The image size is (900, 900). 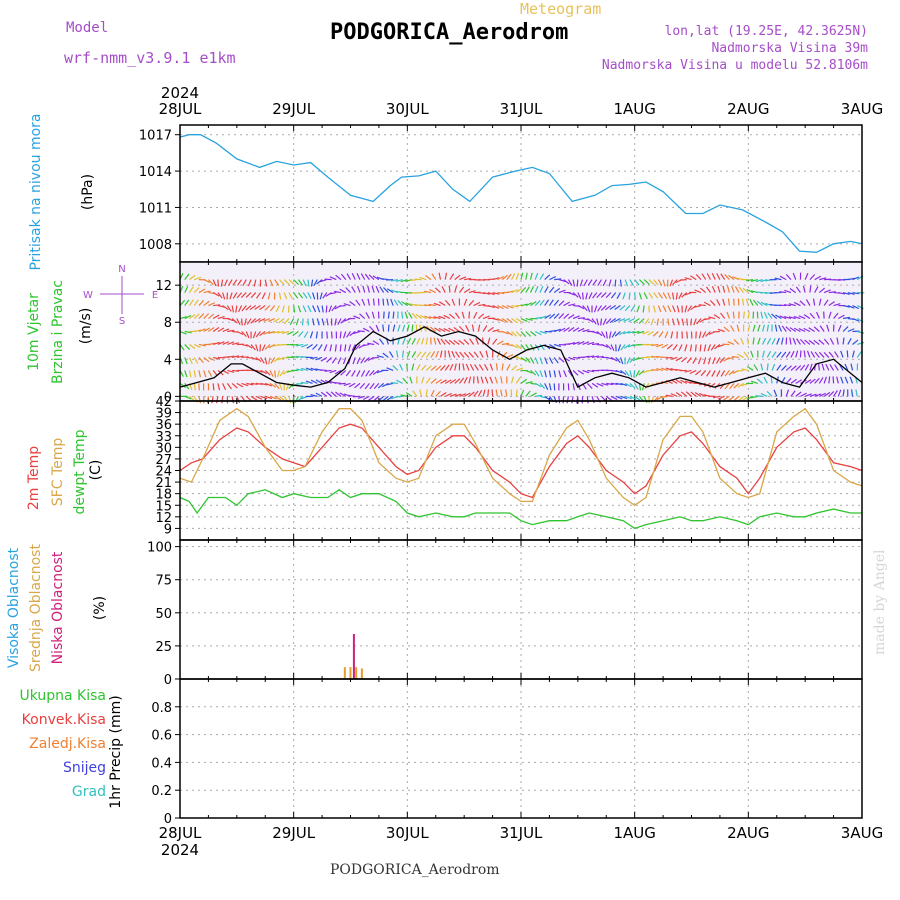 I want to click on precipitation-panel-frame, so click(x=521, y=748).